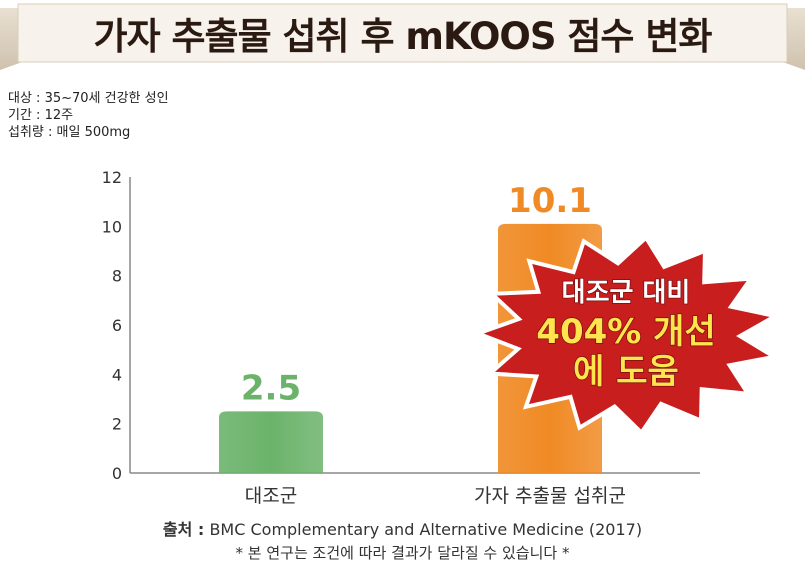 The image size is (805, 576). What do you see at coordinates (112, 226) in the screenshot?
I see `y-tick-label: 10` at bounding box center [112, 226].